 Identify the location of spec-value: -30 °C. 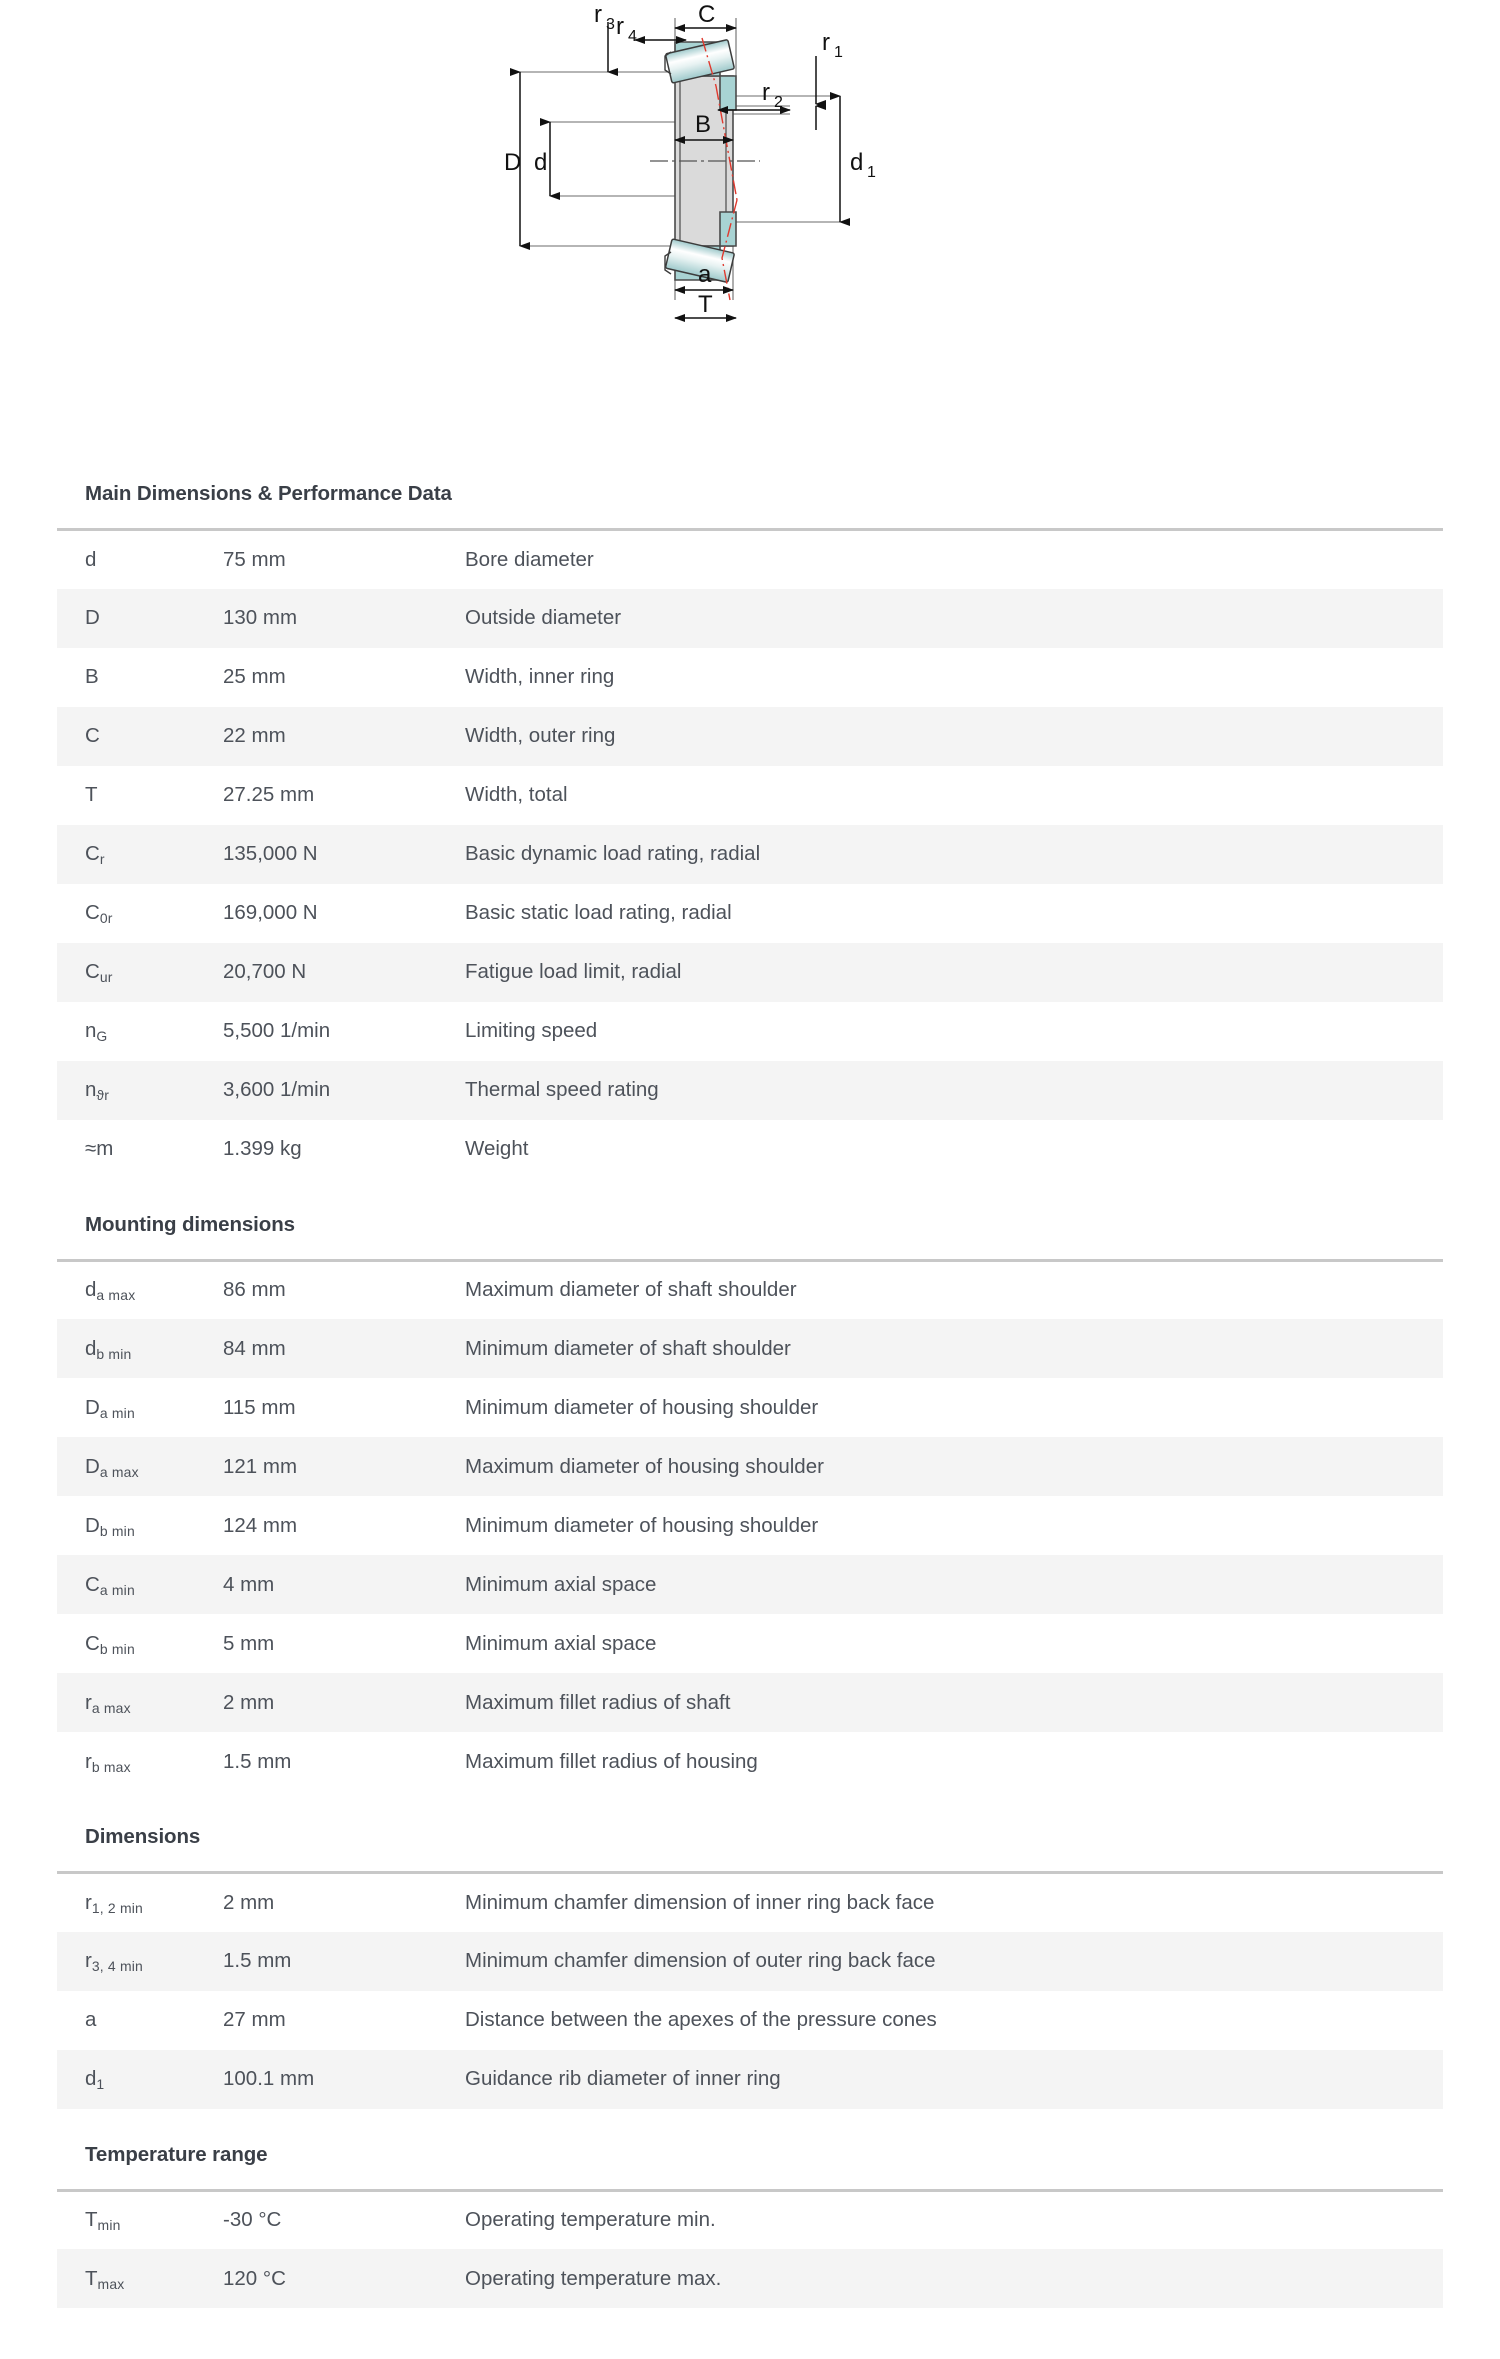
(252, 2220).